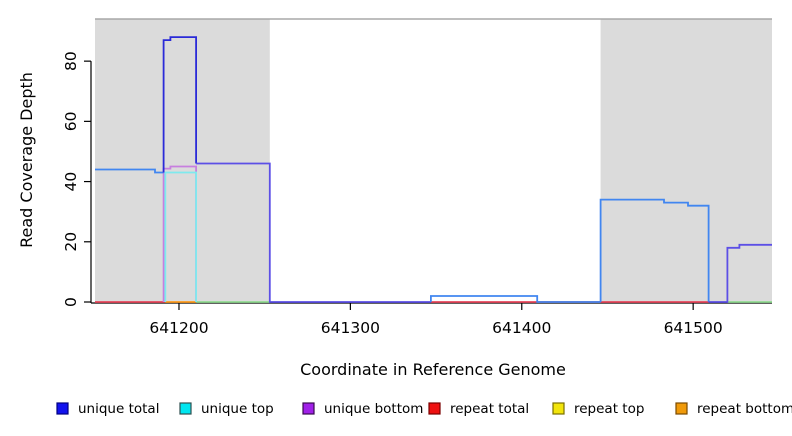 Image resolution: width=792 pixels, height=436 pixels. I want to click on legend-swatch-repeat-total, so click(434, 408).